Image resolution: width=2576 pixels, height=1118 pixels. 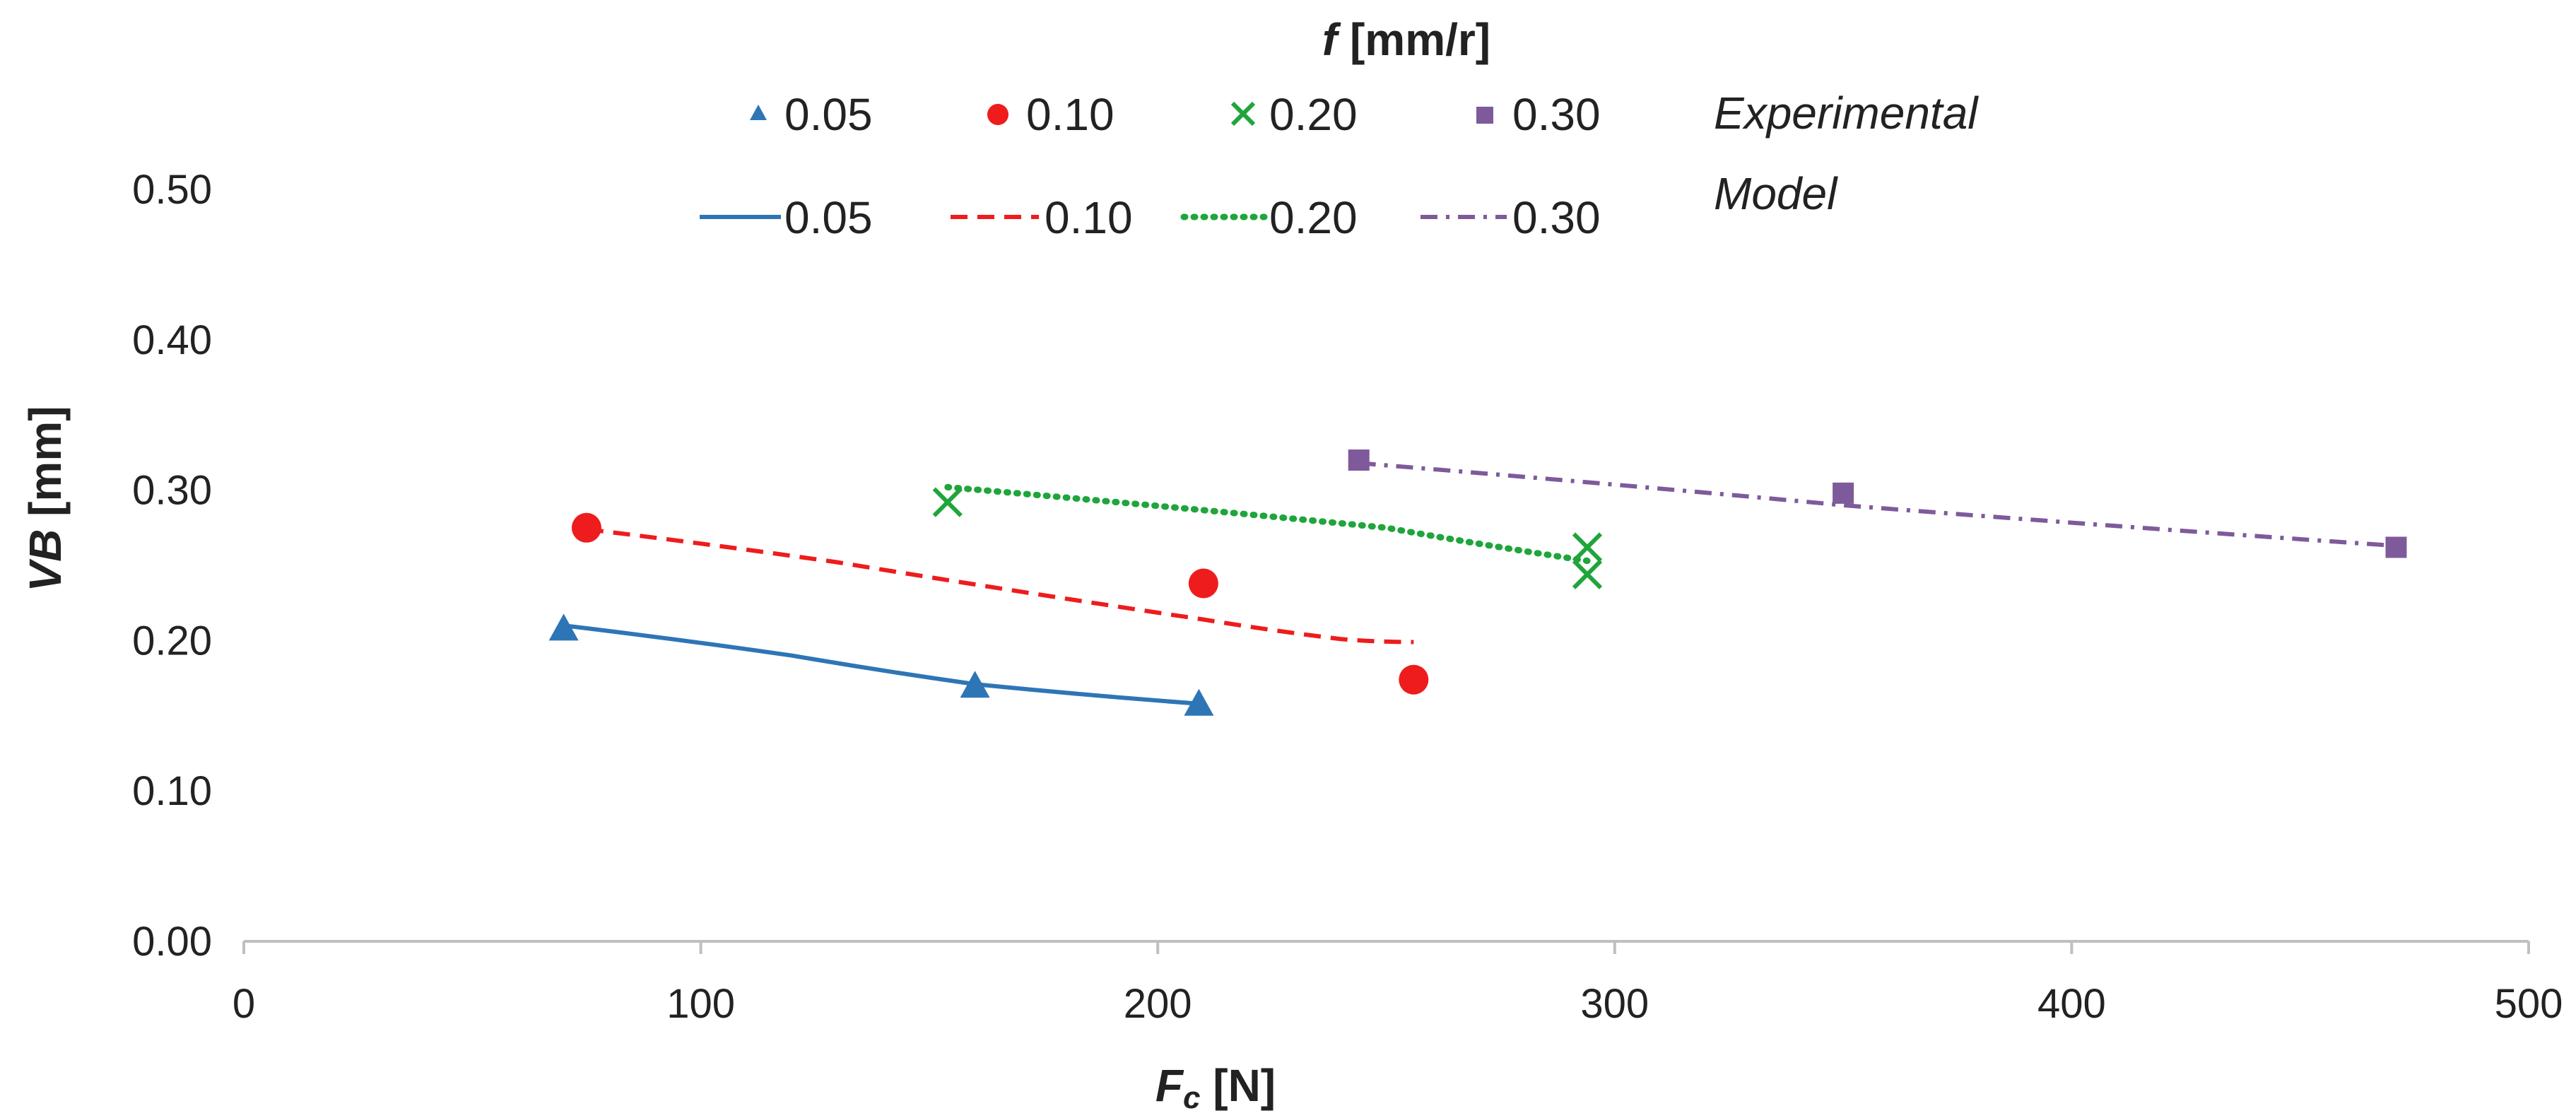 I want to click on legend-marker-0.05, so click(x=758, y=113).